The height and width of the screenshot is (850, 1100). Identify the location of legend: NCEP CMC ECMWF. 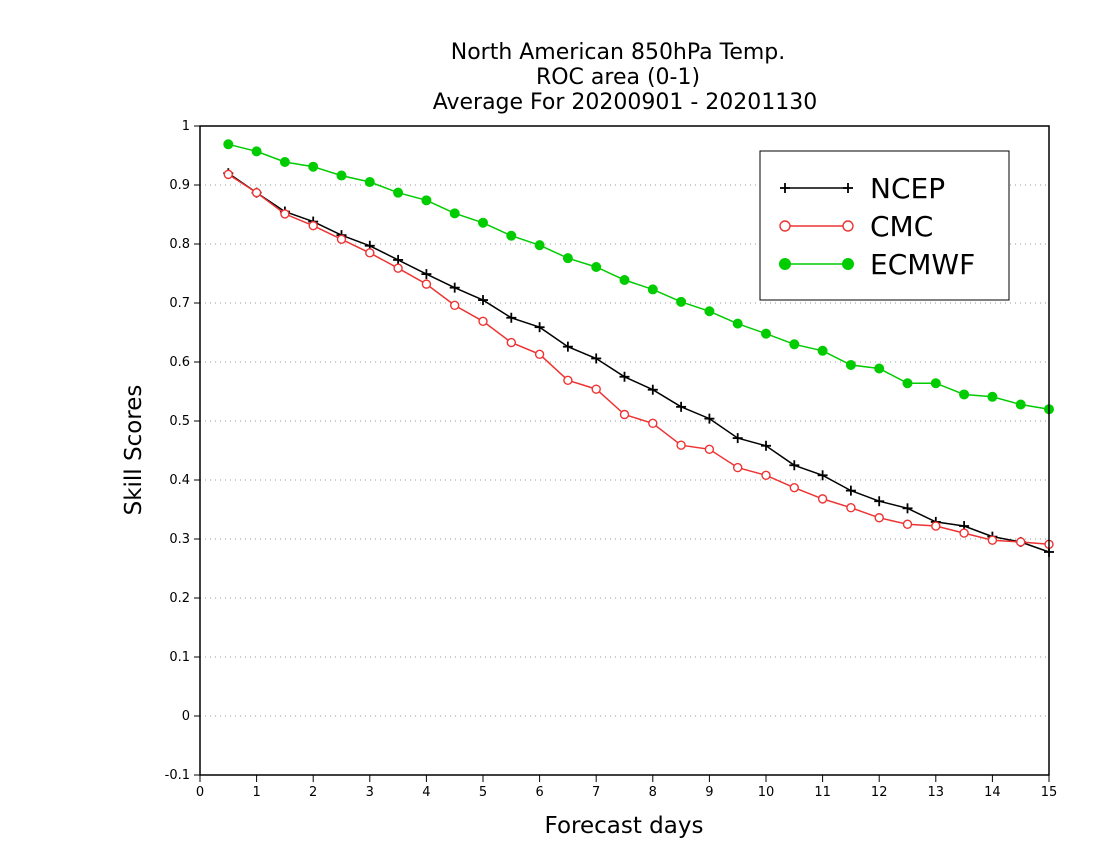
(884, 225).